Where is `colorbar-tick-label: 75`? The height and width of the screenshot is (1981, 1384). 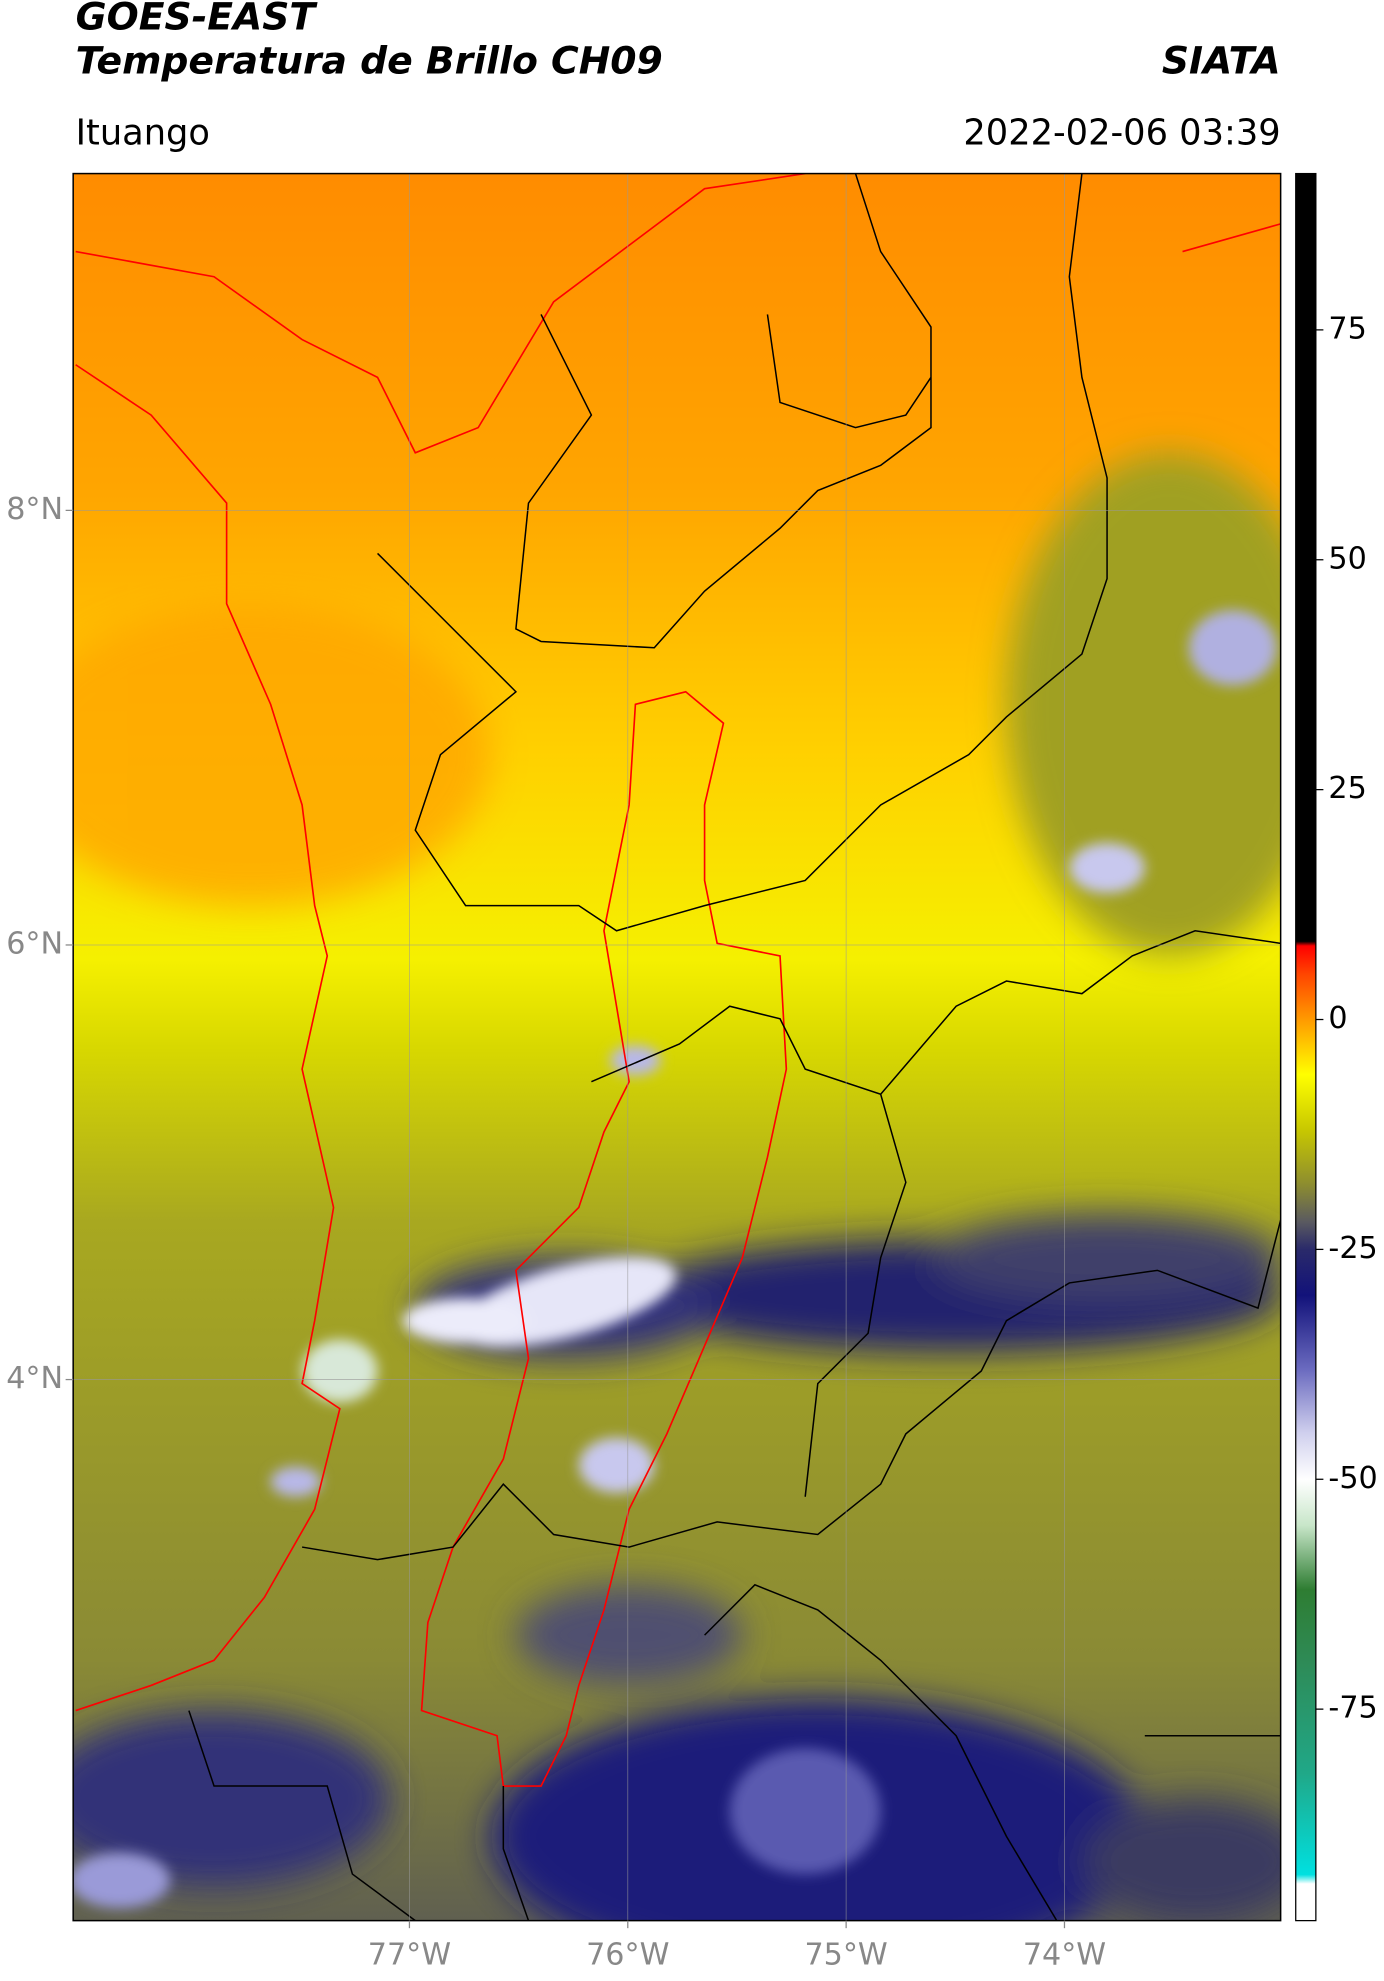 colorbar-tick-label: 75 is located at coordinates (1347, 328).